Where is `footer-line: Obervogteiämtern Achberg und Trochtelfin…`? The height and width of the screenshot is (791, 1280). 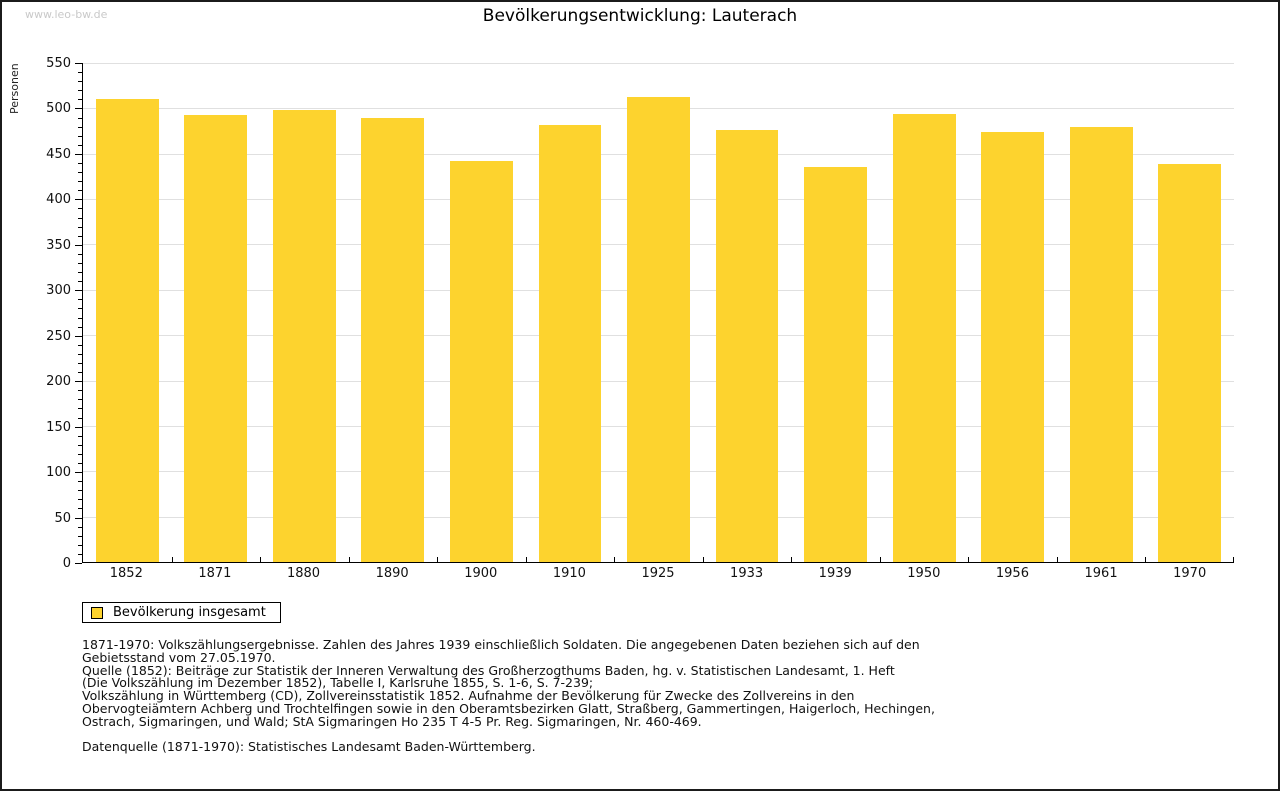 footer-line: Obervogteiämtern Achberg und Trochtelfin… is located at coordinates (508, 708).